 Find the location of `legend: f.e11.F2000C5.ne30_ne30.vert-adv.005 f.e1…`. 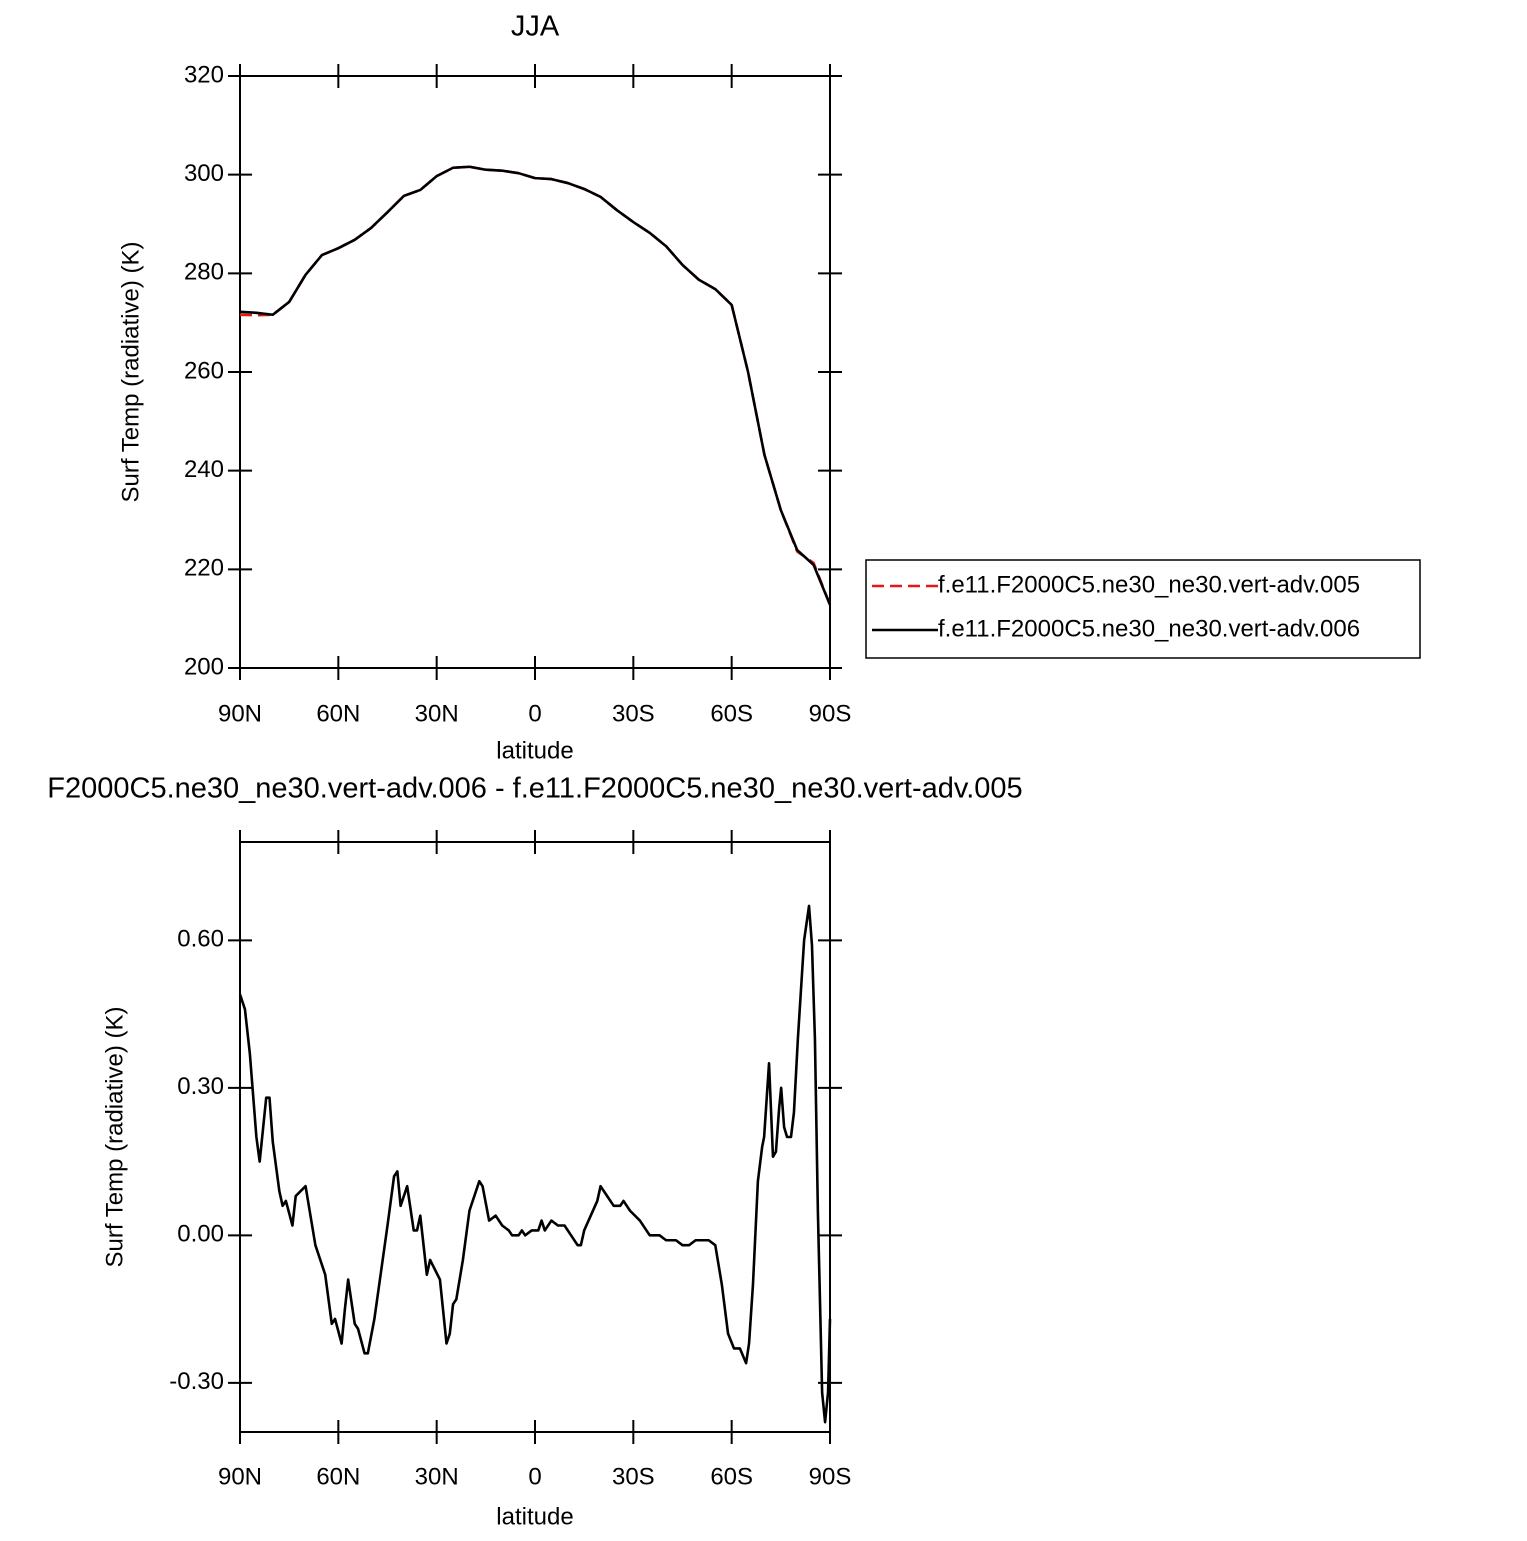

legend: f.e11.F2000C5.ne30_ne30.vert-adv.005 f.e1… is located at coordinates (1143, 609).